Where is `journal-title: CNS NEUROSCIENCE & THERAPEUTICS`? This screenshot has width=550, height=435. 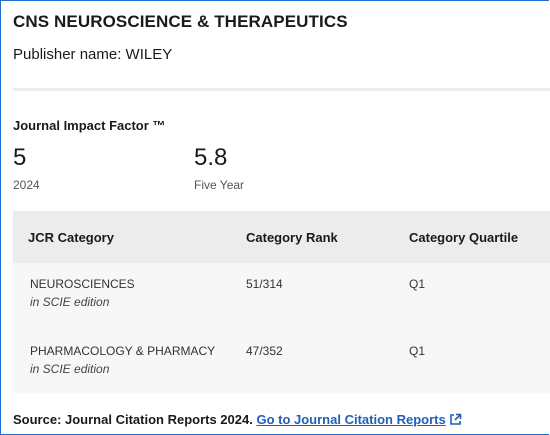 journal-title: CNS NEUROSCIENCE & THERAPEUTICS is located at coordinates (180, 21).